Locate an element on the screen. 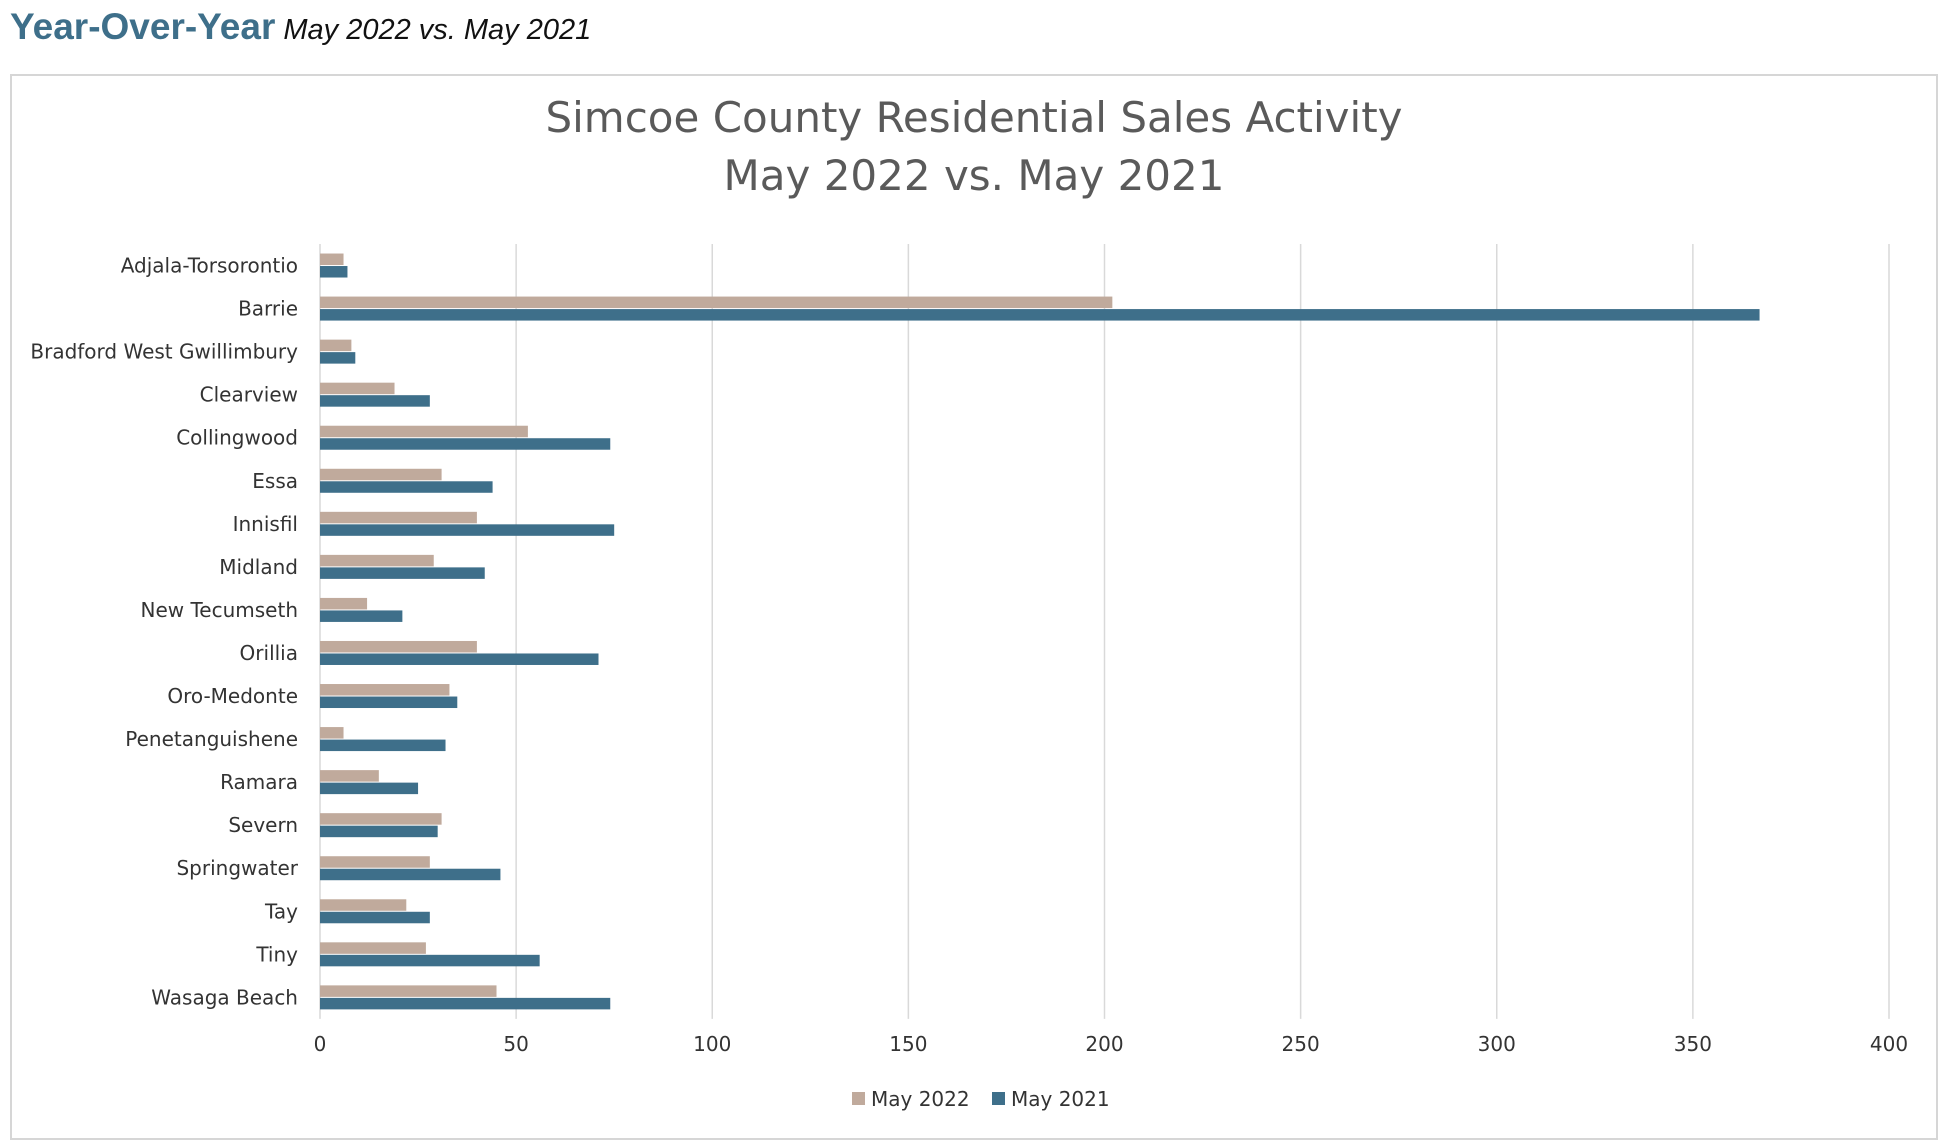  category-label: Orillia is located at coordinates (269, 653).